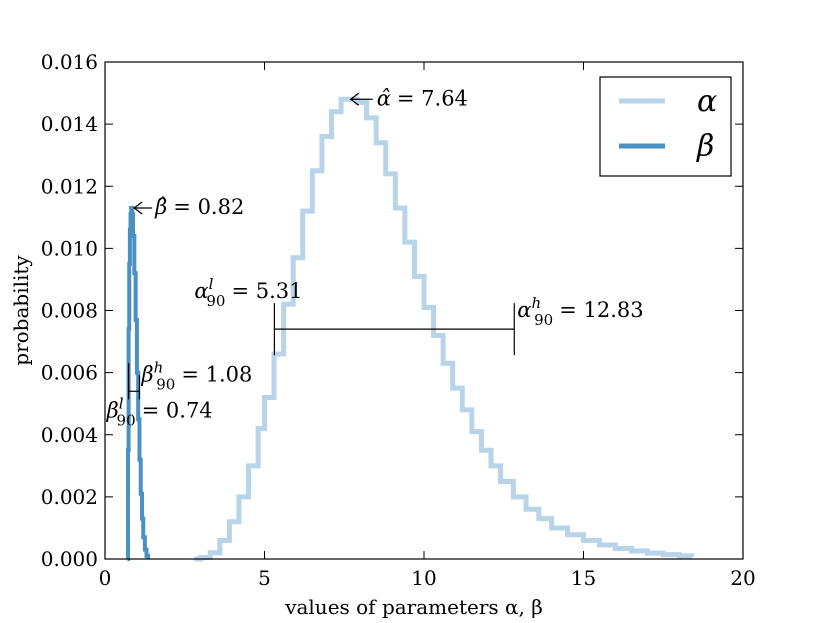  What do you see at coordinates (248, 292) in the screenshot?
I see `alpha-low-label: αl 90 = 5.31` at bounding box center [248, 292].